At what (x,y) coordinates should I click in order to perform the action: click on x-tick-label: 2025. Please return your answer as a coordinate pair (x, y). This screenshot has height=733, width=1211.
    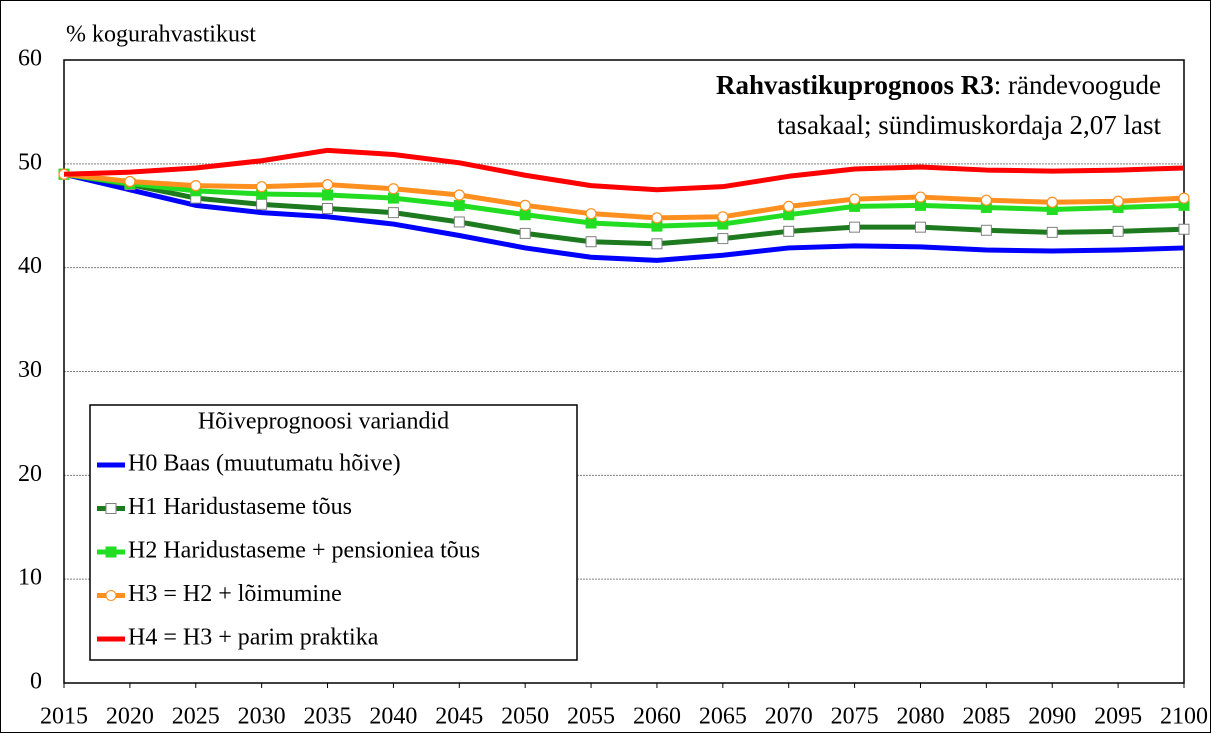
    Looking at the image, I should click on (196, 717).